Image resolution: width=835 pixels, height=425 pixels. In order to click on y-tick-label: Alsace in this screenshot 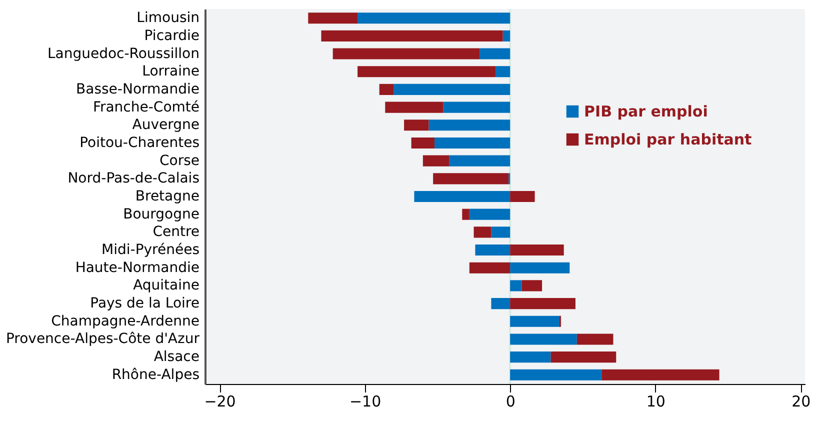, I will do `click(177, 357)`.